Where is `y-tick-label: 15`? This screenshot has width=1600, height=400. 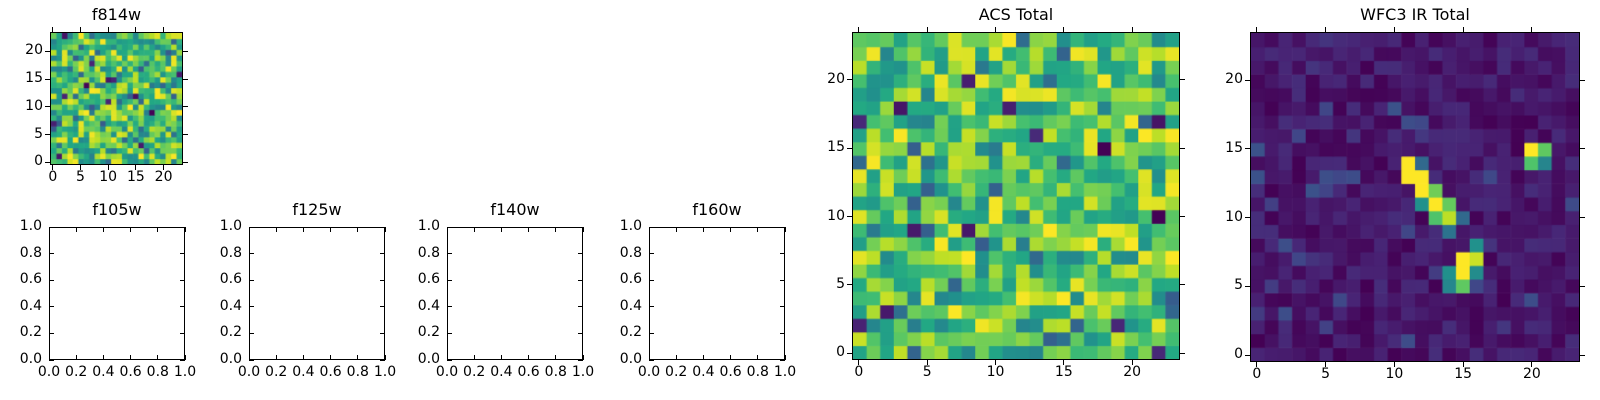
y-tick-label: 15 is located at coordinates (1234, 147).